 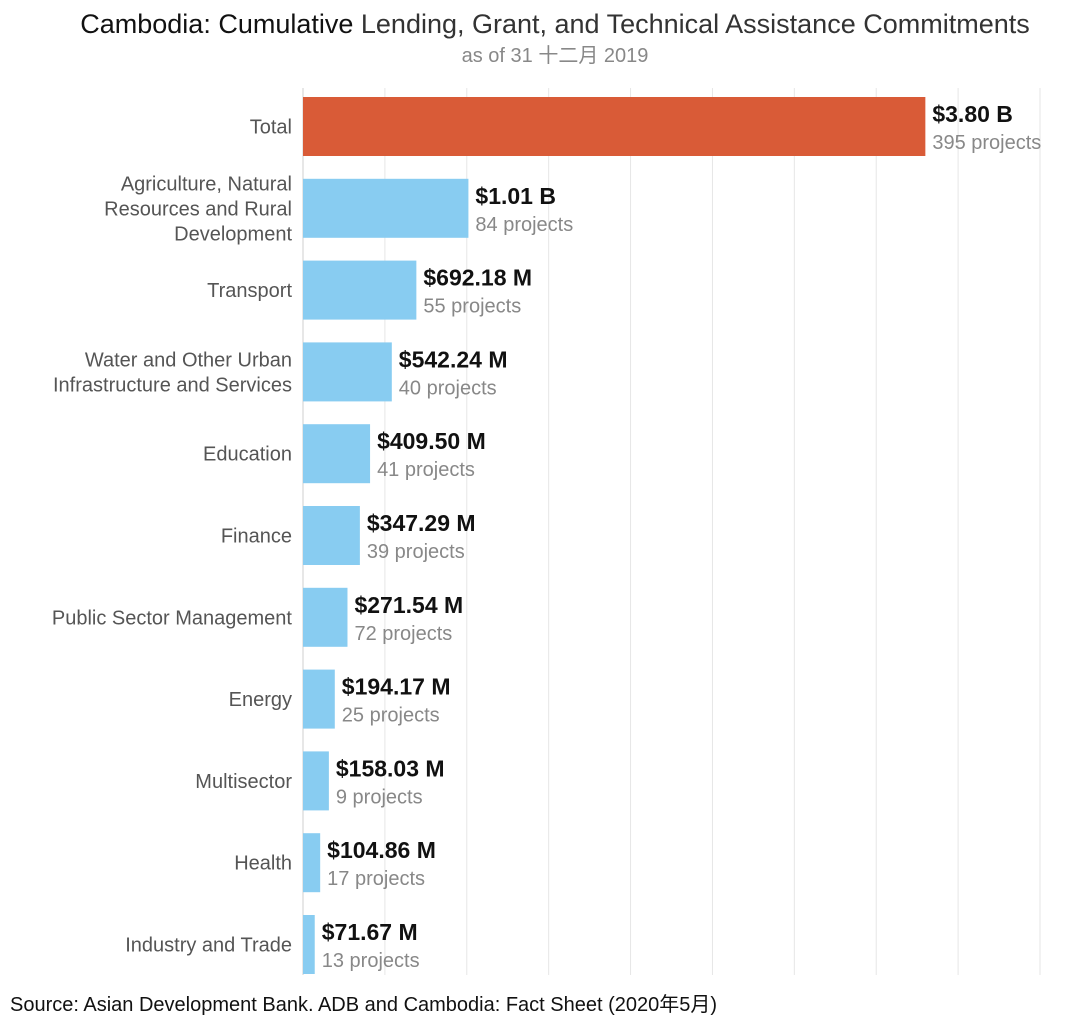 I want to click on value-label: $71.67 M, so click(x=370, y=932).